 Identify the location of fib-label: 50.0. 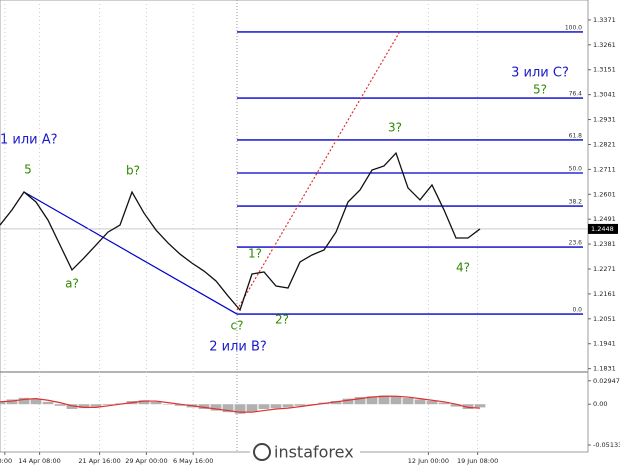
(576, 168).